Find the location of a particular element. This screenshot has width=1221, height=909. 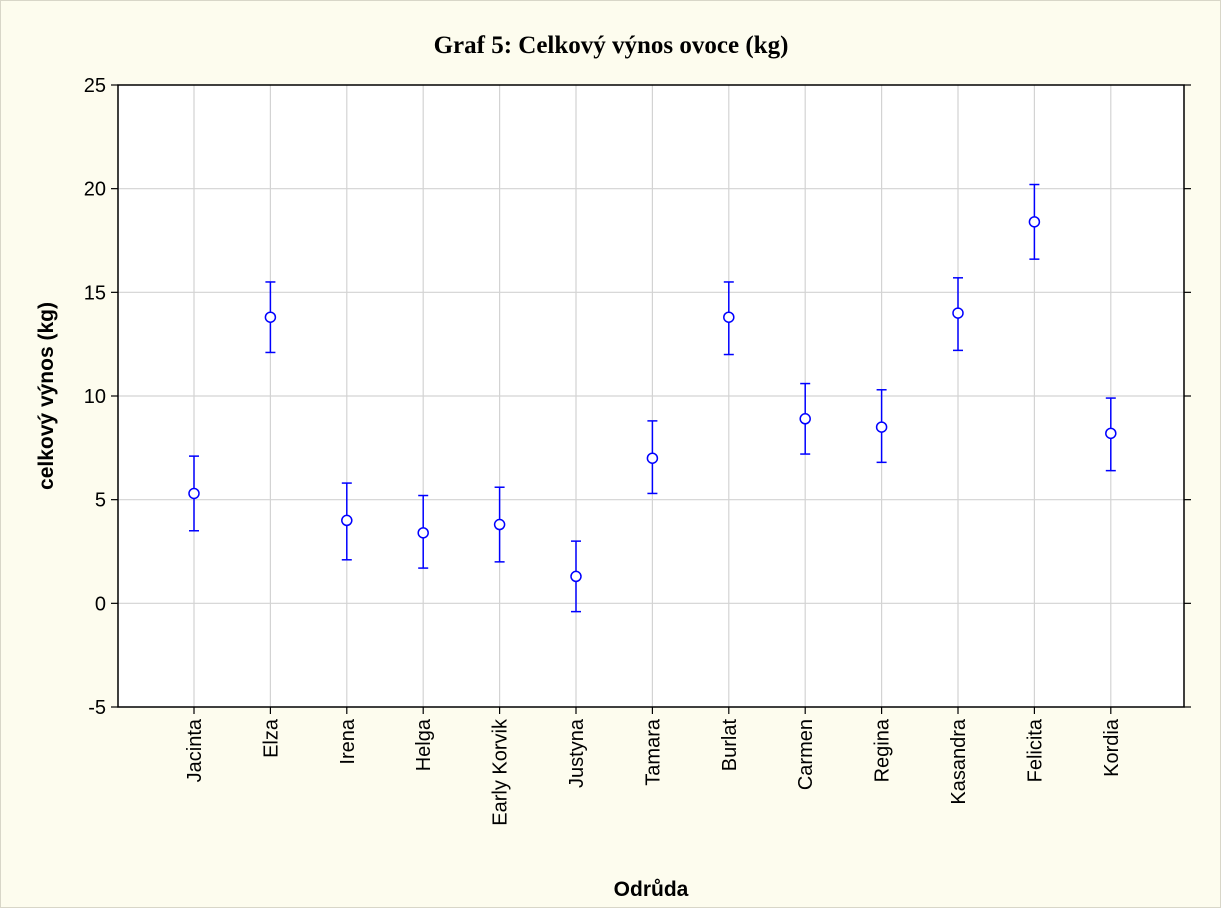

y-tick-label: 10 is located at coordinates (95, 397).